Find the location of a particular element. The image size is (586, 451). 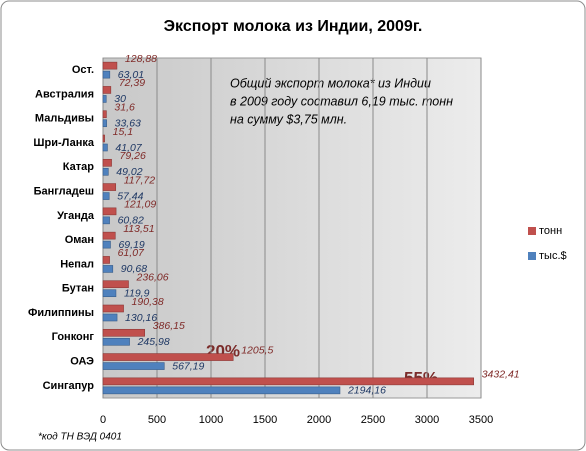

value-label: 1205,5 is located at coordinates (257, 350).